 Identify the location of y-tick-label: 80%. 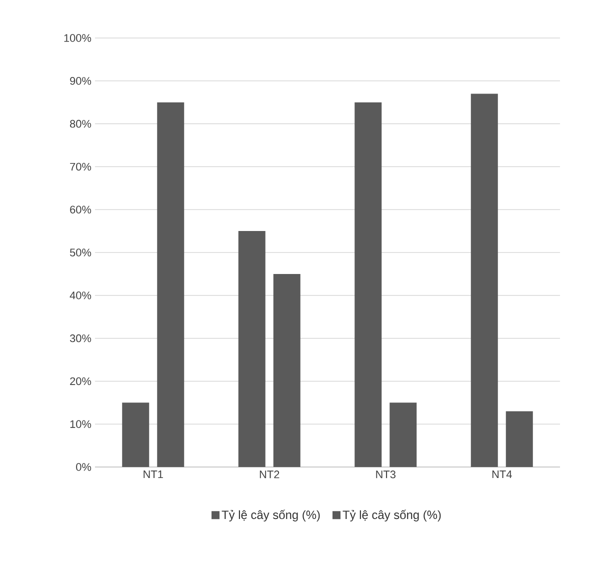
(81, 124).